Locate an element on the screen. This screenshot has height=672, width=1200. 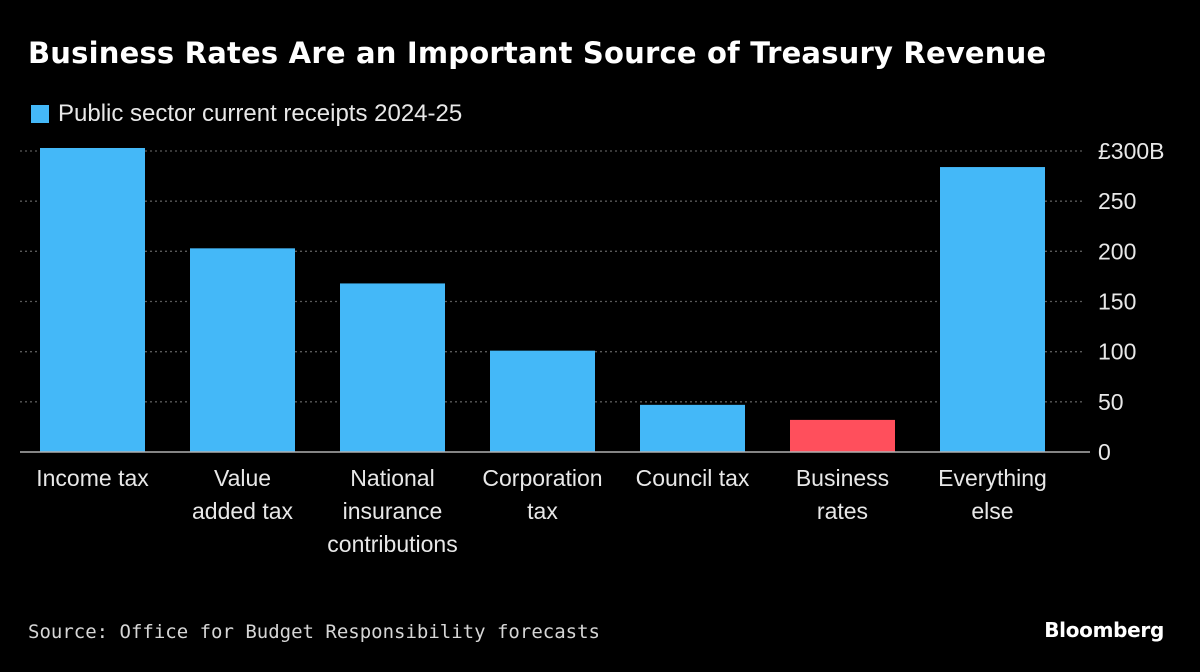
x-tick-label: Income tax is located at coordinates (92, 478).